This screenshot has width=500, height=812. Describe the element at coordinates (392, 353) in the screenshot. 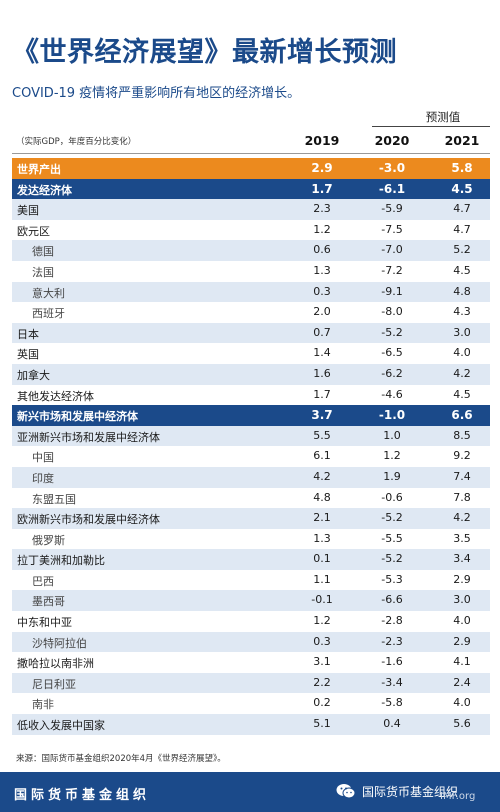

I see `value-2020: -6.5` at that location.